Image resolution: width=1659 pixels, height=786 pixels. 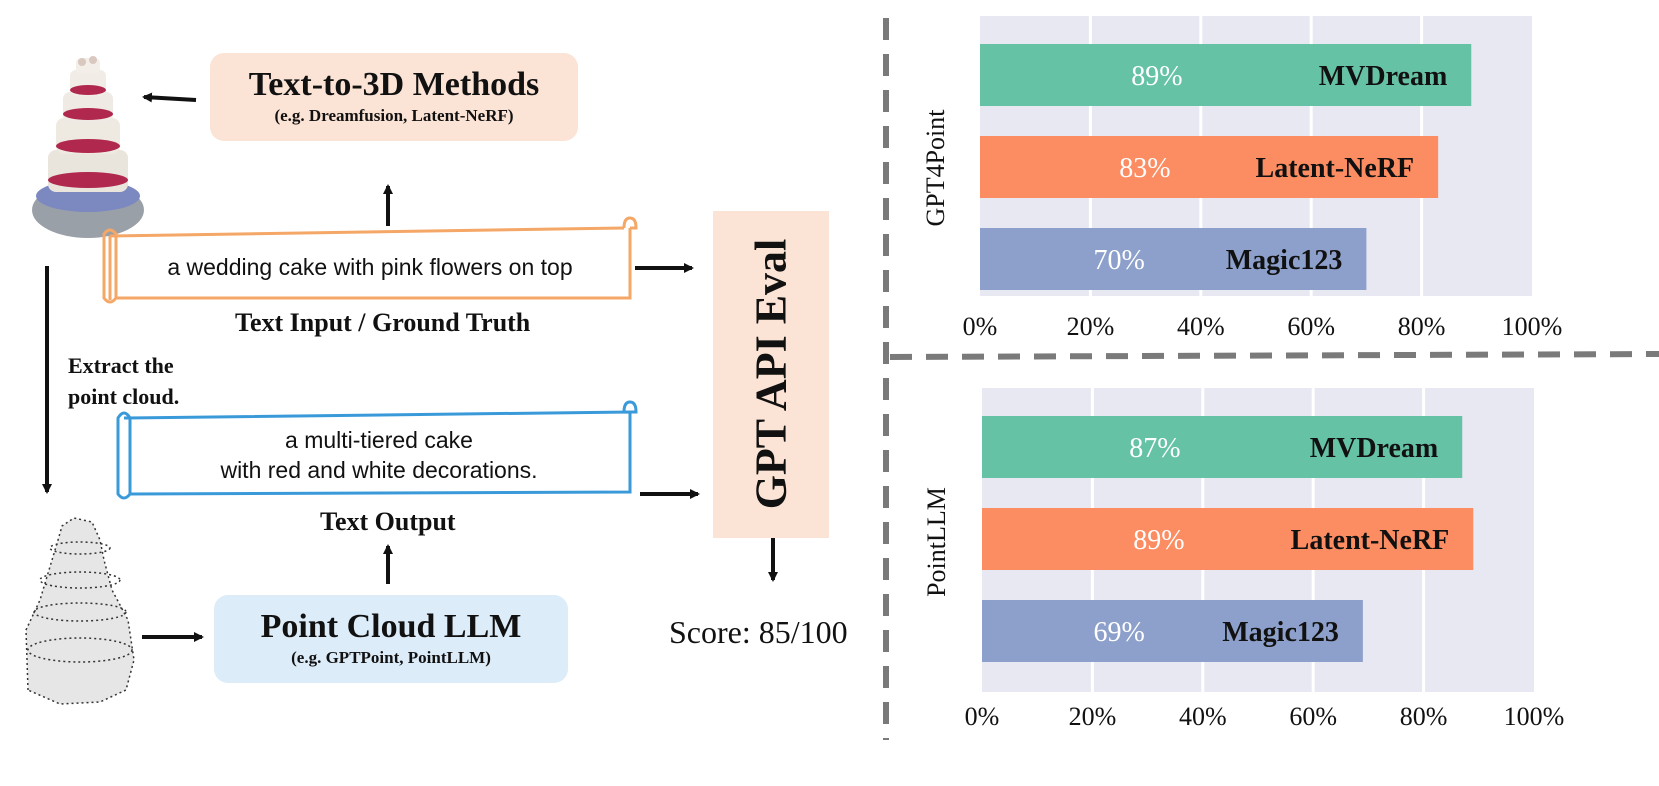 What do you see at coordinates (169, 97) in the screenshot?
I see `arrow-methods-to-cake` at bounding box center [169, 97].